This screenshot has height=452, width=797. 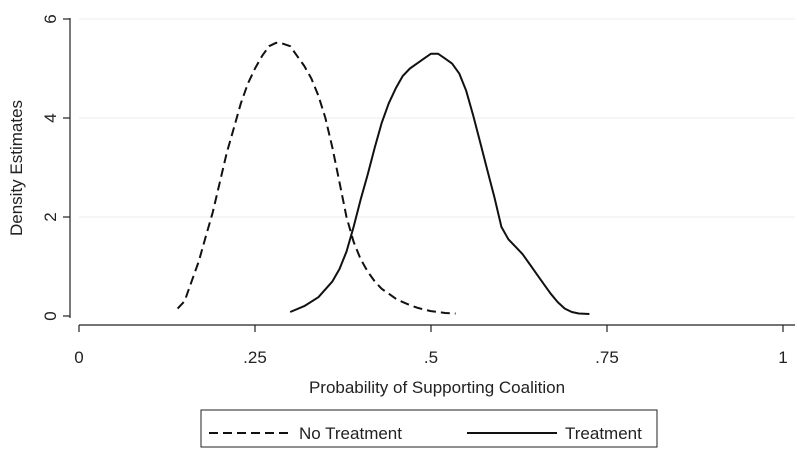 What do you see at coordinates (50, 18) in the screenshot?
I see `y-tick-label: 6` at bounding box center [50, 18].